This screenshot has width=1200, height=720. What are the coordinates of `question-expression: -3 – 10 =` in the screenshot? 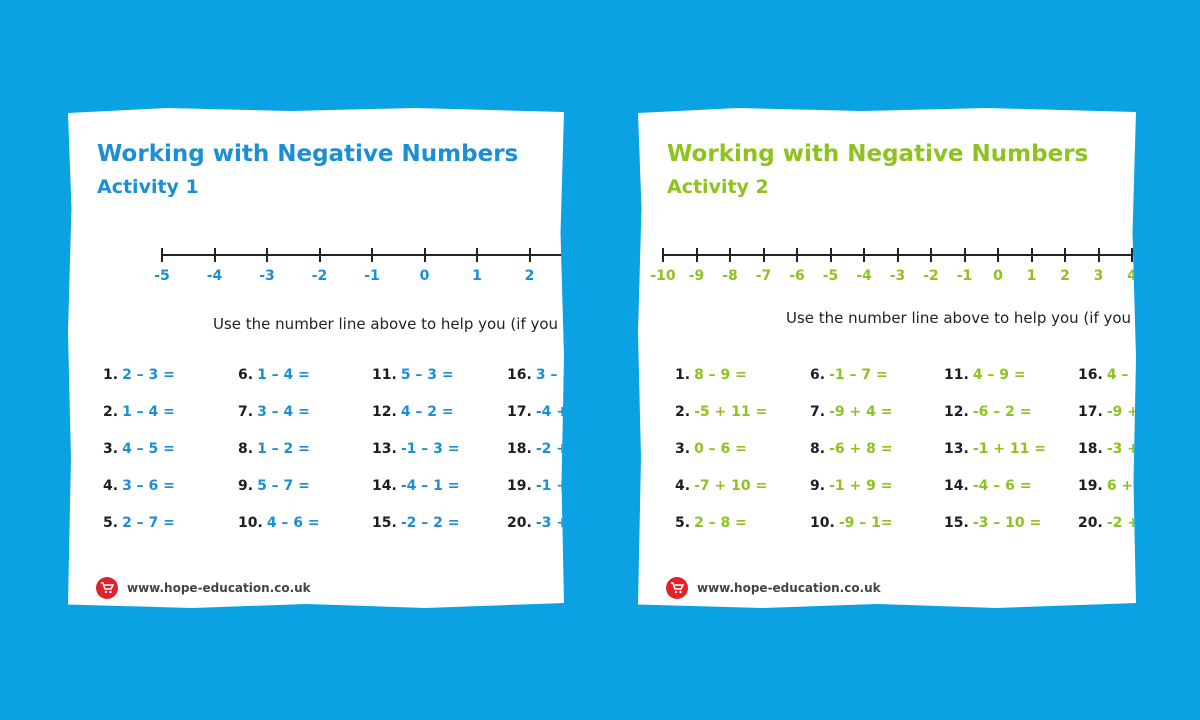 It's located at (1007, 523).